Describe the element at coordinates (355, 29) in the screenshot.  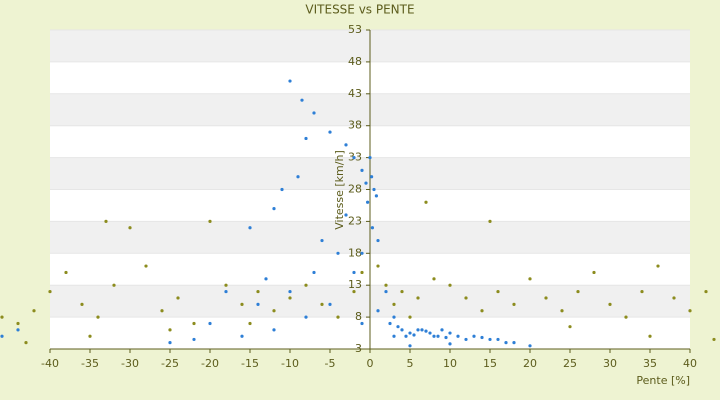
I see `y-tick-label: 53` at that location.